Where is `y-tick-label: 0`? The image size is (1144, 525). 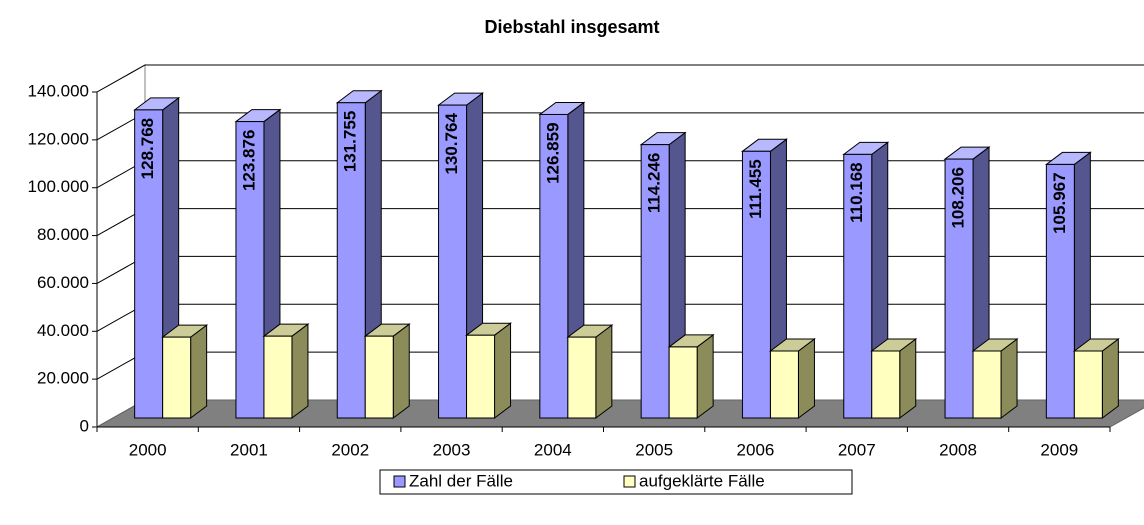
y-tick-label: 0 is located at coordinates (84, 425).